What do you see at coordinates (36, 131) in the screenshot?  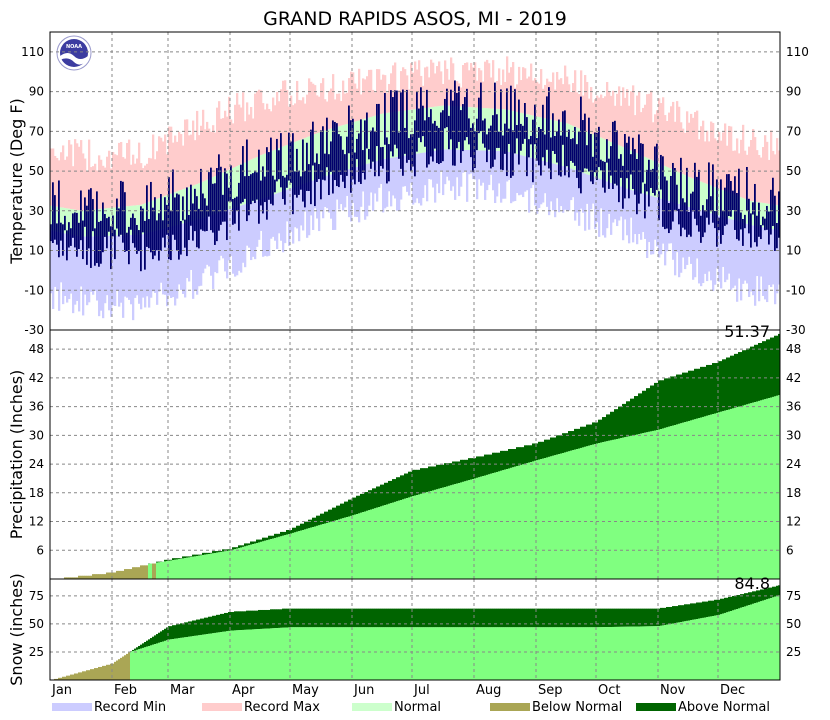 I see `tick-label-left: 70` at bounding box center [36, 131].